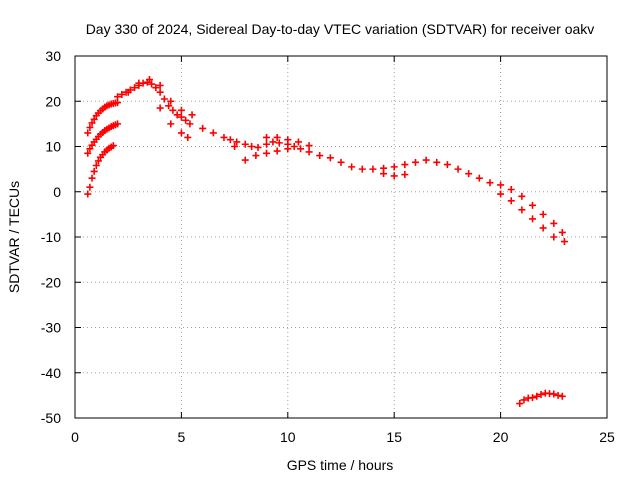 This screenshot has width=640, height=480. I want to click on y-tick-label: 0, so click(57, 192).